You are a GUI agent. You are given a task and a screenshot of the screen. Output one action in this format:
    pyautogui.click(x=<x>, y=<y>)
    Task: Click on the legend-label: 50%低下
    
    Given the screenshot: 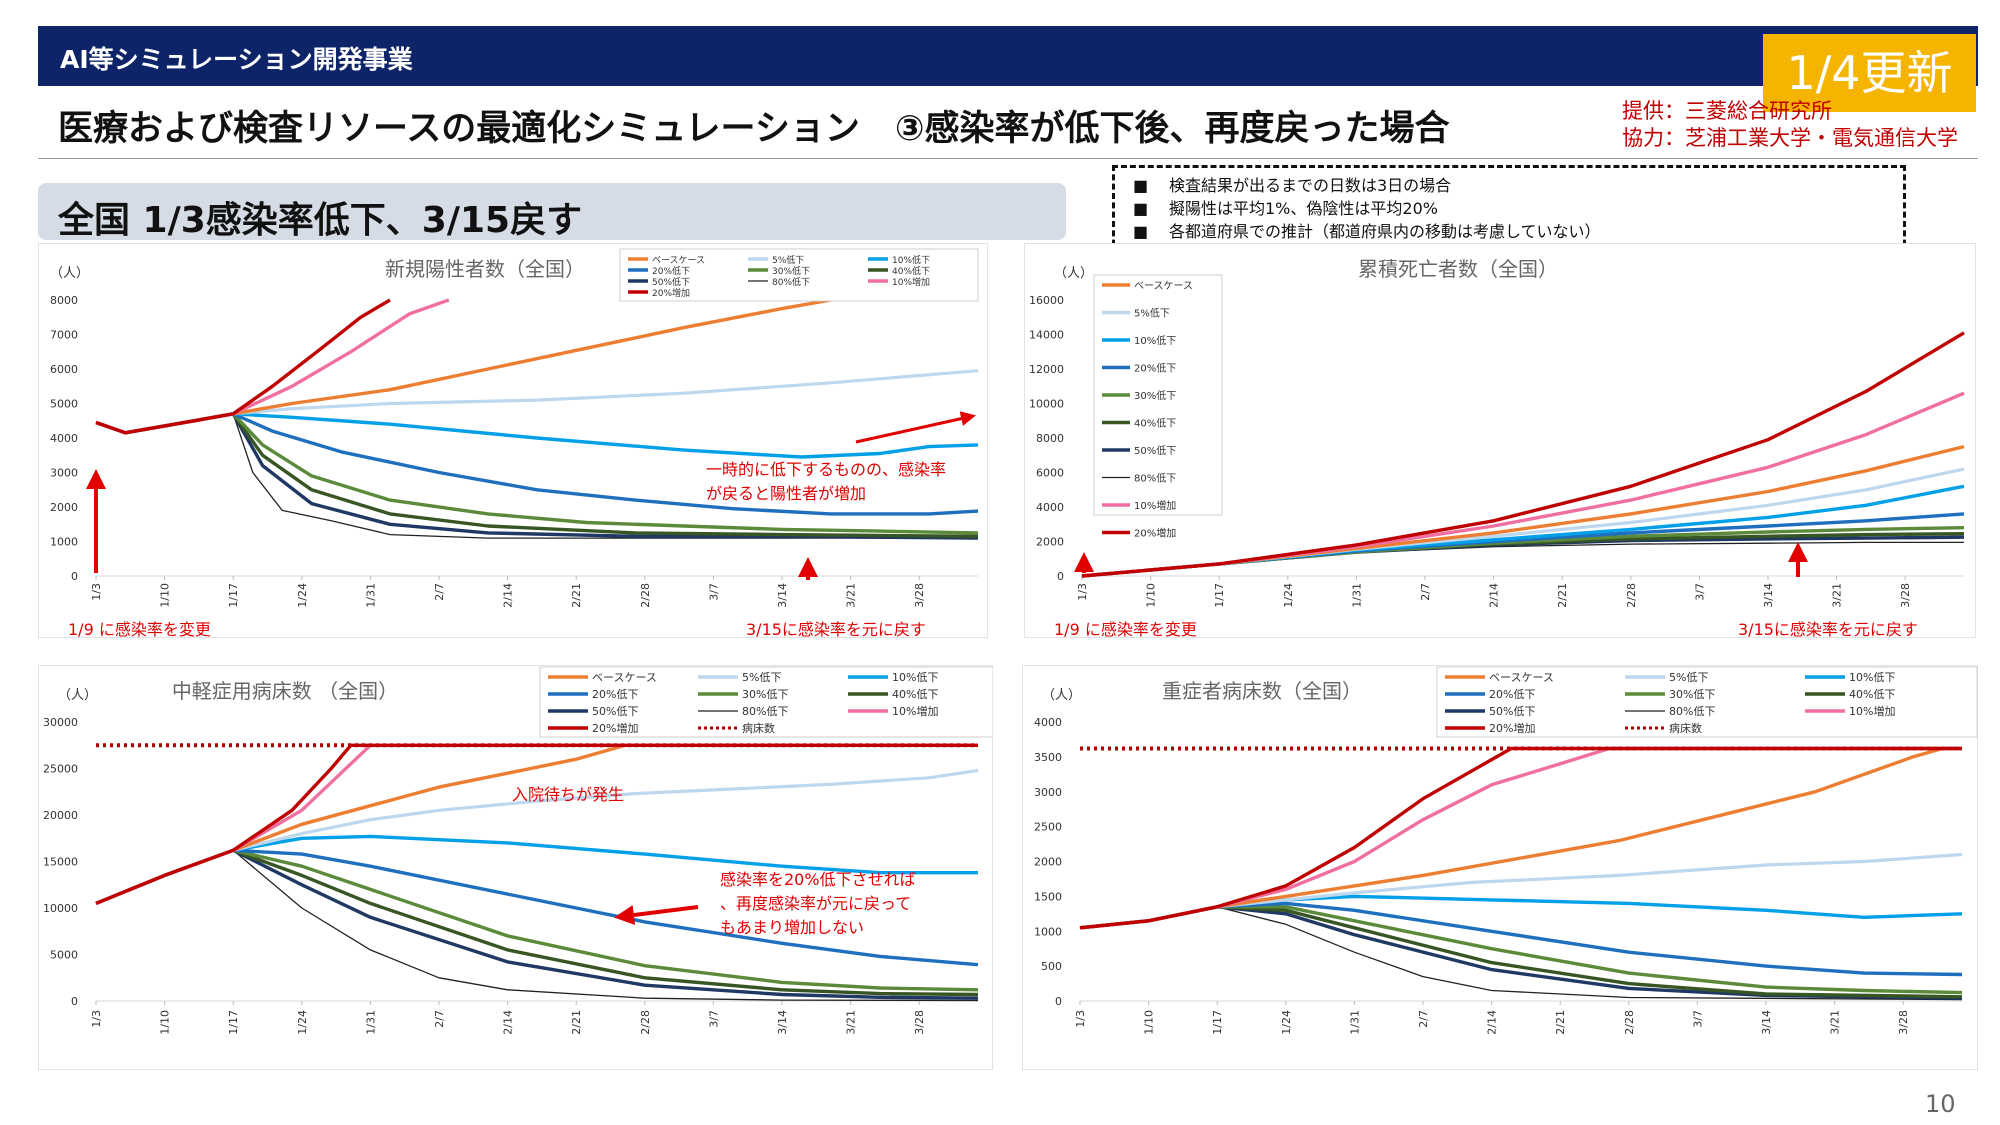 What is the action you would take?
    pyautogui.click(x=615, y=711)
    